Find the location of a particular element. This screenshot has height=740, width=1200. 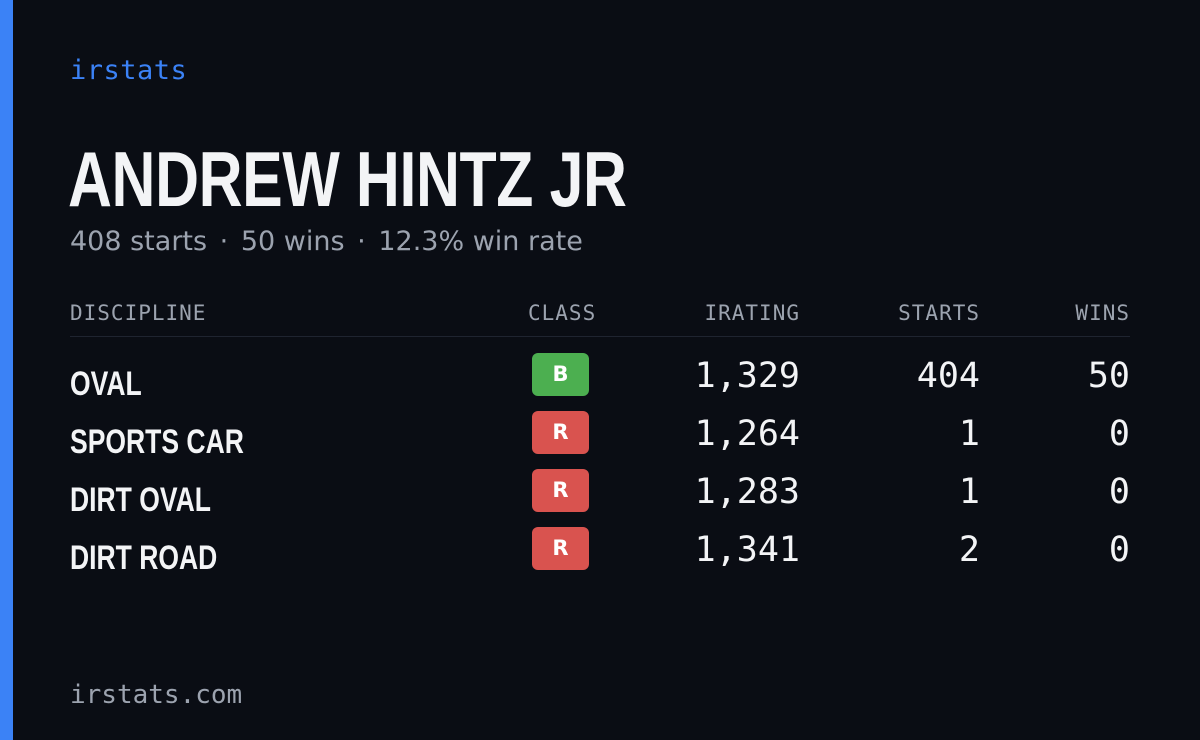

irating-value: 1,341 is located at coordinates (747, 550).